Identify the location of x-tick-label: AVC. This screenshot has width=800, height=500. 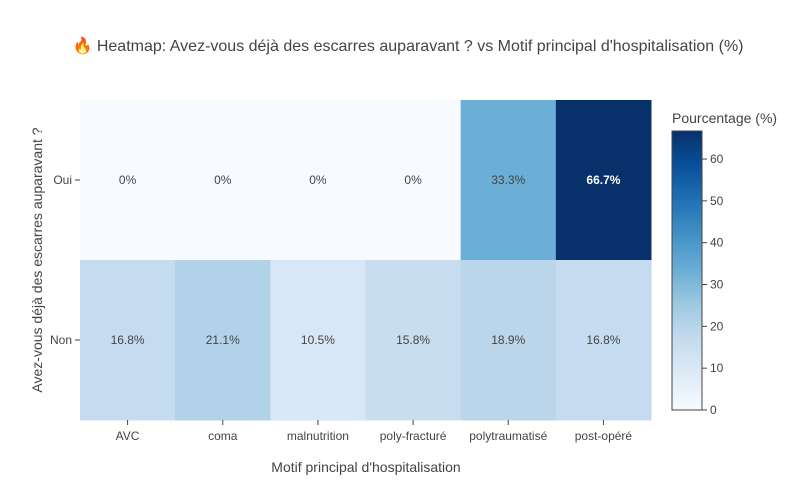
(128, 436).